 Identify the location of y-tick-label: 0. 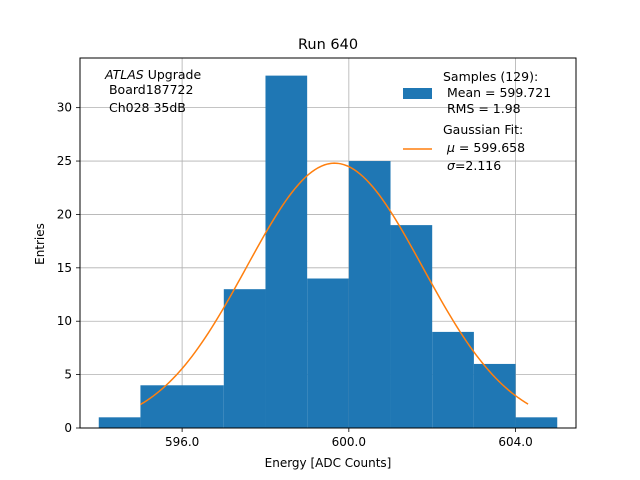
(68, 428).